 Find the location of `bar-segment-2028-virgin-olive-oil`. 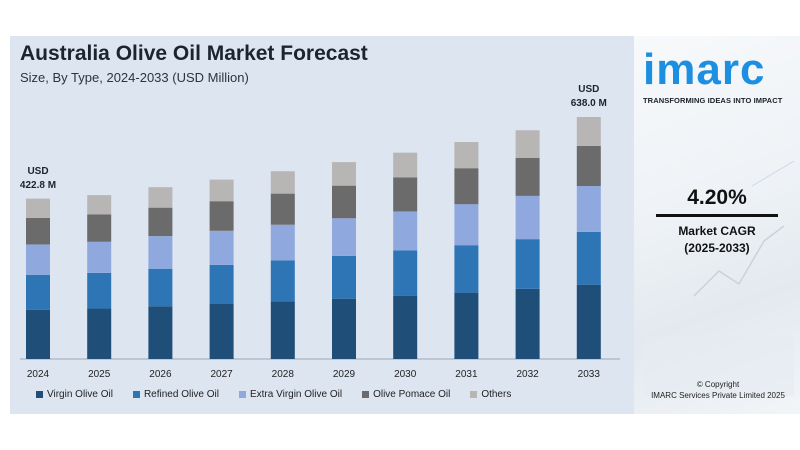

bar-segment-2028-virgin-olive-oil is located at coordinates (282, 330).